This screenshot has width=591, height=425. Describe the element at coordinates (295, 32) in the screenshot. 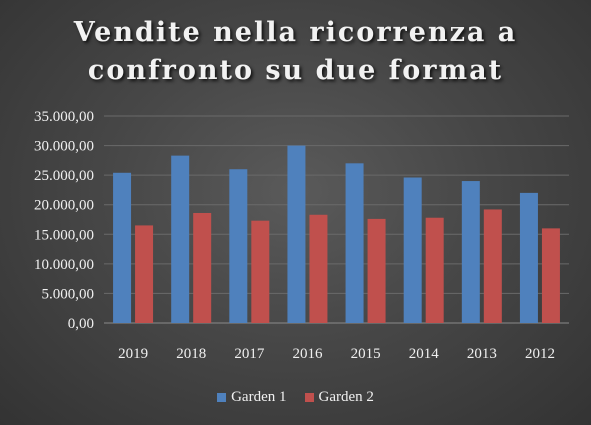

I see `chart-title-line-1: Vendite nella ricorrenza a` at that location.